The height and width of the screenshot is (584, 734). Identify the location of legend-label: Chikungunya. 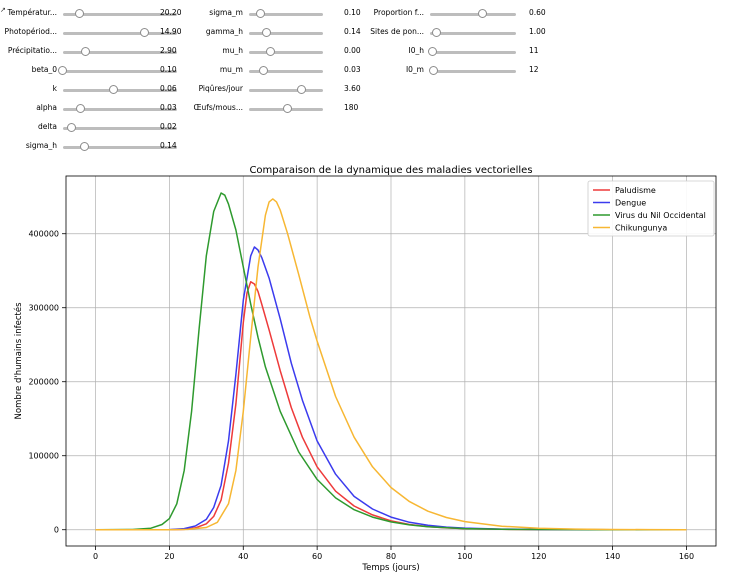
(641, 228).